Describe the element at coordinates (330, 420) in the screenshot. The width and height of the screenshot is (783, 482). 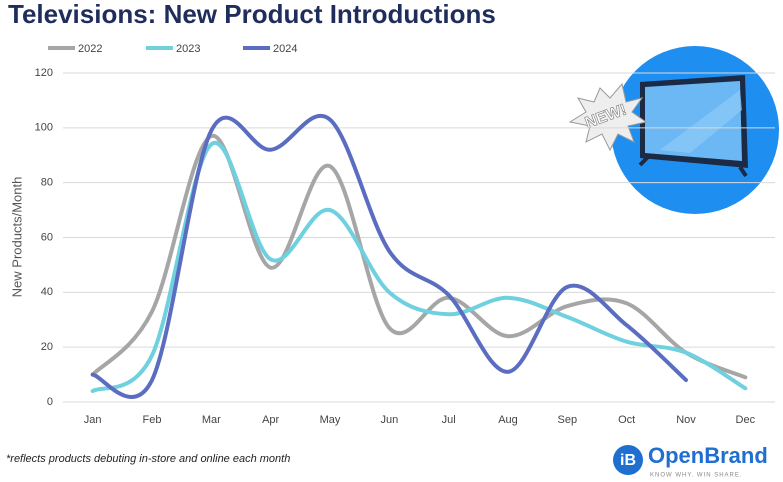
I see `x-tick-label: May` at that location.